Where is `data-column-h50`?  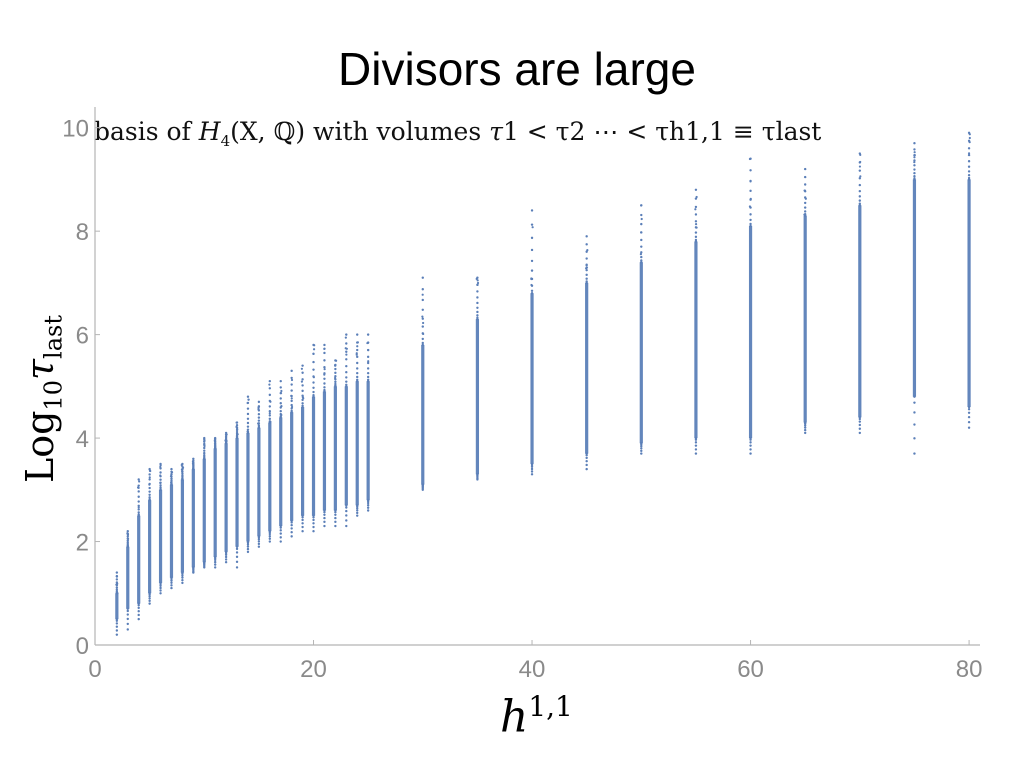
data-column-h50 is located at coordinates (641, 329).